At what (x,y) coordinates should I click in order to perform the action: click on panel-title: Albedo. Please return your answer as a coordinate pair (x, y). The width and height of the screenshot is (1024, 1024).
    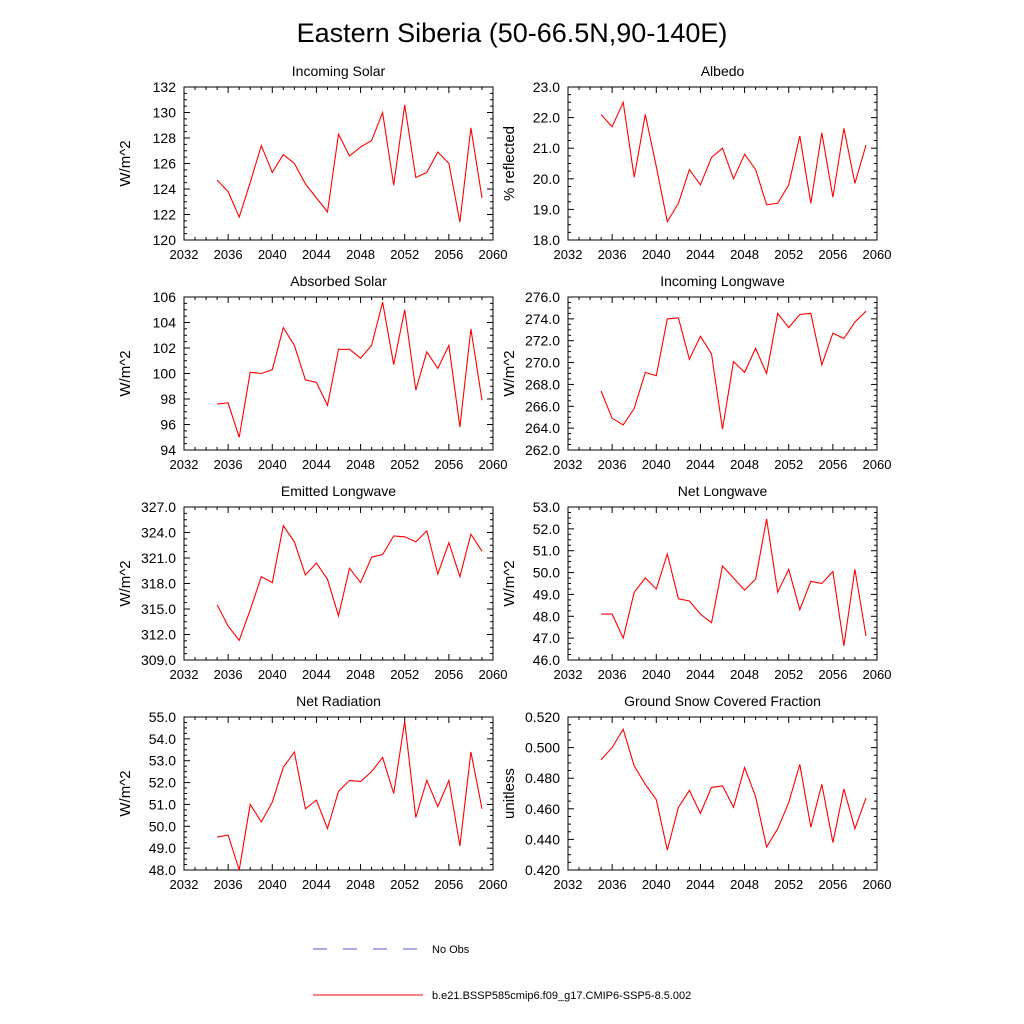
    Looking at the image, I should click on (723, 71).